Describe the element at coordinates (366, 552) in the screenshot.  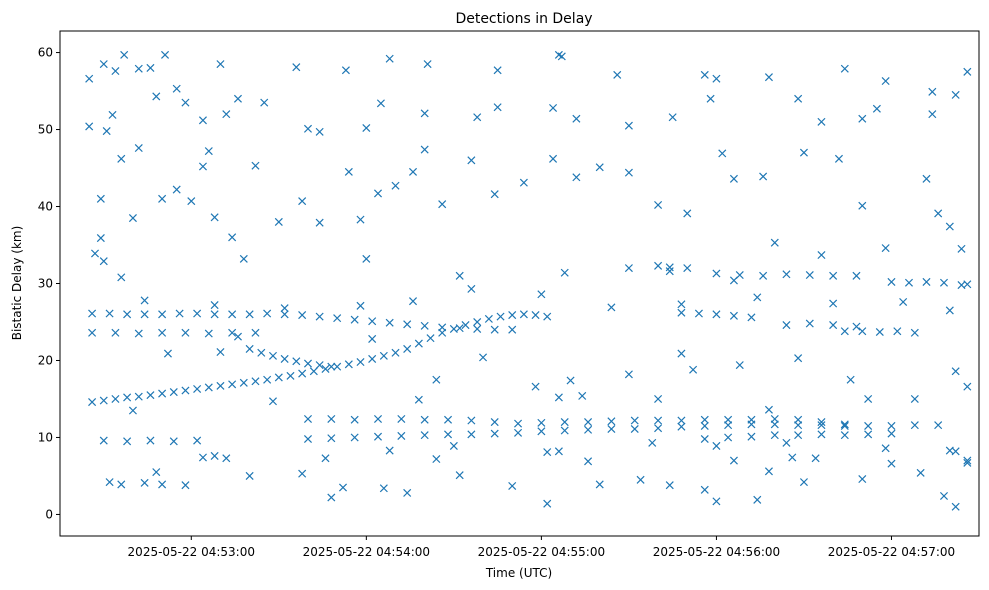
I see `x-tick-label: 2025-05-22 04:54:00` at that location.